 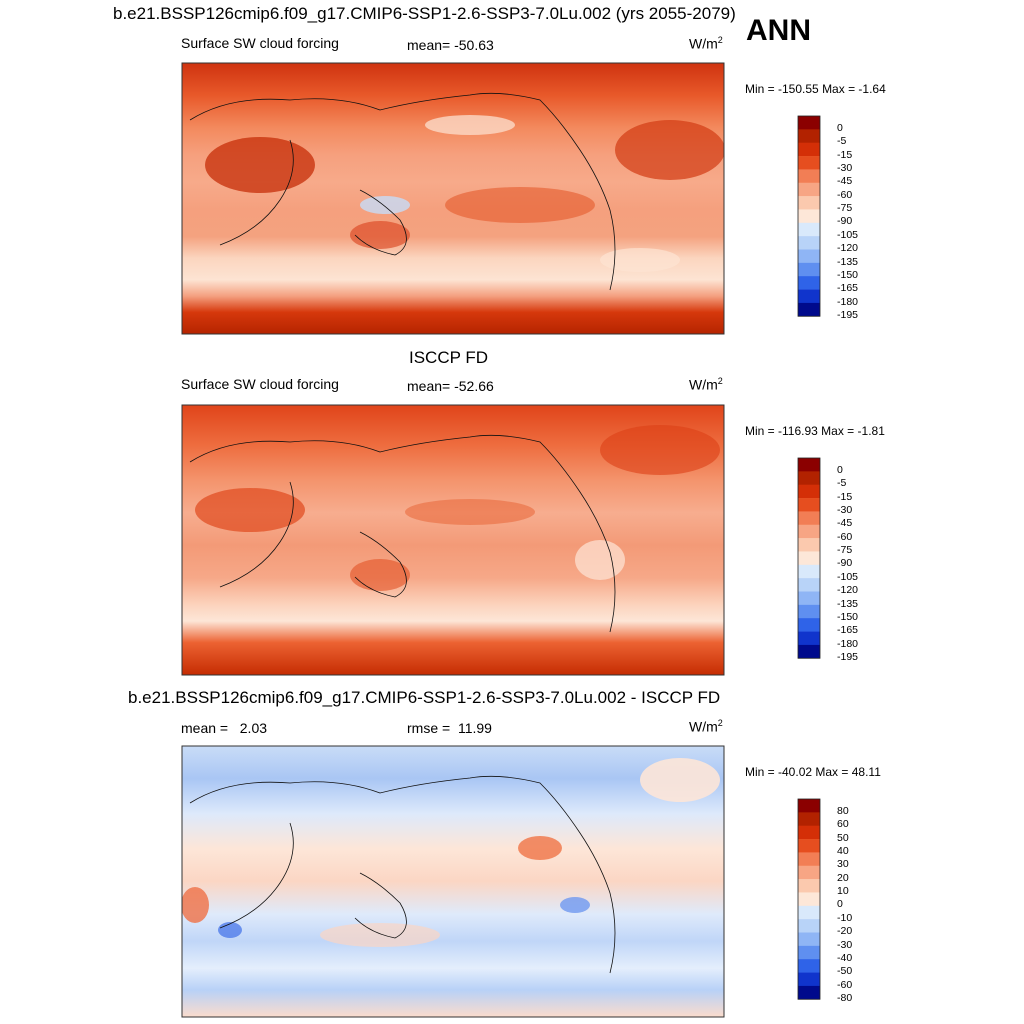 What do you see at coordinates (380, 575) in the screenshot?
I see `panel2-australia` at bounding box center [380, 575].